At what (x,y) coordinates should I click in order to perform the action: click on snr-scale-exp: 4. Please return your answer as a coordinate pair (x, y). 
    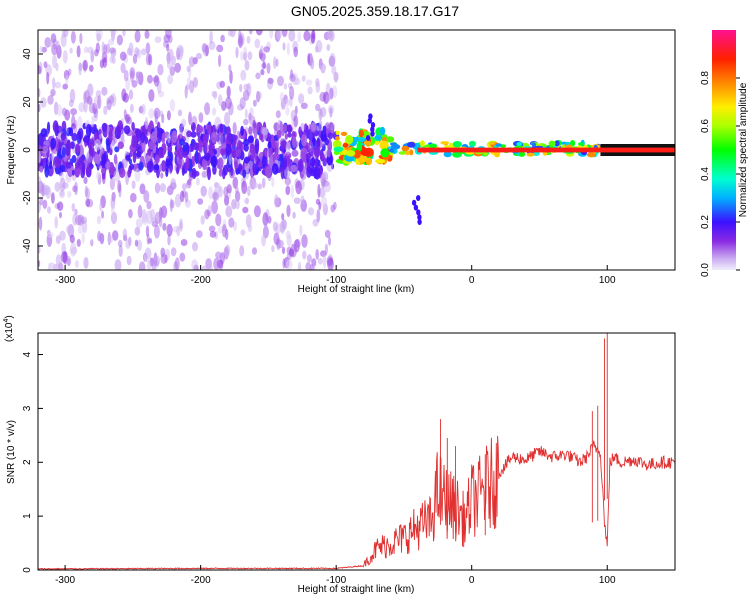
    Looking at the image, I should click on (6, 321).